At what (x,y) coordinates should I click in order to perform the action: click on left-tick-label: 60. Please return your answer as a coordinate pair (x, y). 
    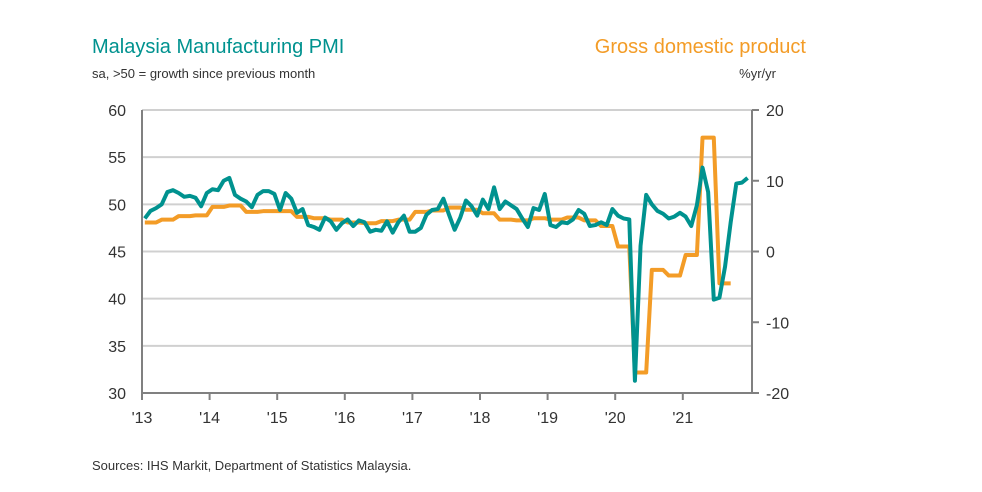
    Looking at the image, I should click on (117, 111).